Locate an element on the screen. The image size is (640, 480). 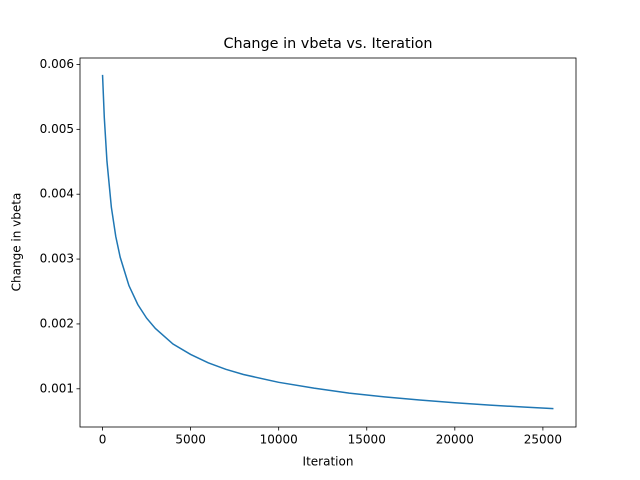
x-tick-label: 15000 is located at coordinates (367, 440).